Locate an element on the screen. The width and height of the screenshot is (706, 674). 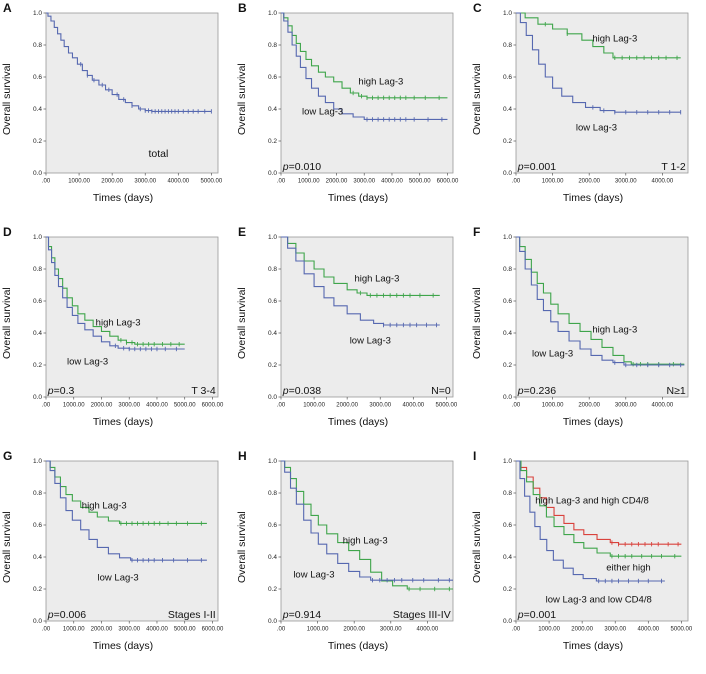
p-value-text: =0.010 is located at coordinates (305, 166).